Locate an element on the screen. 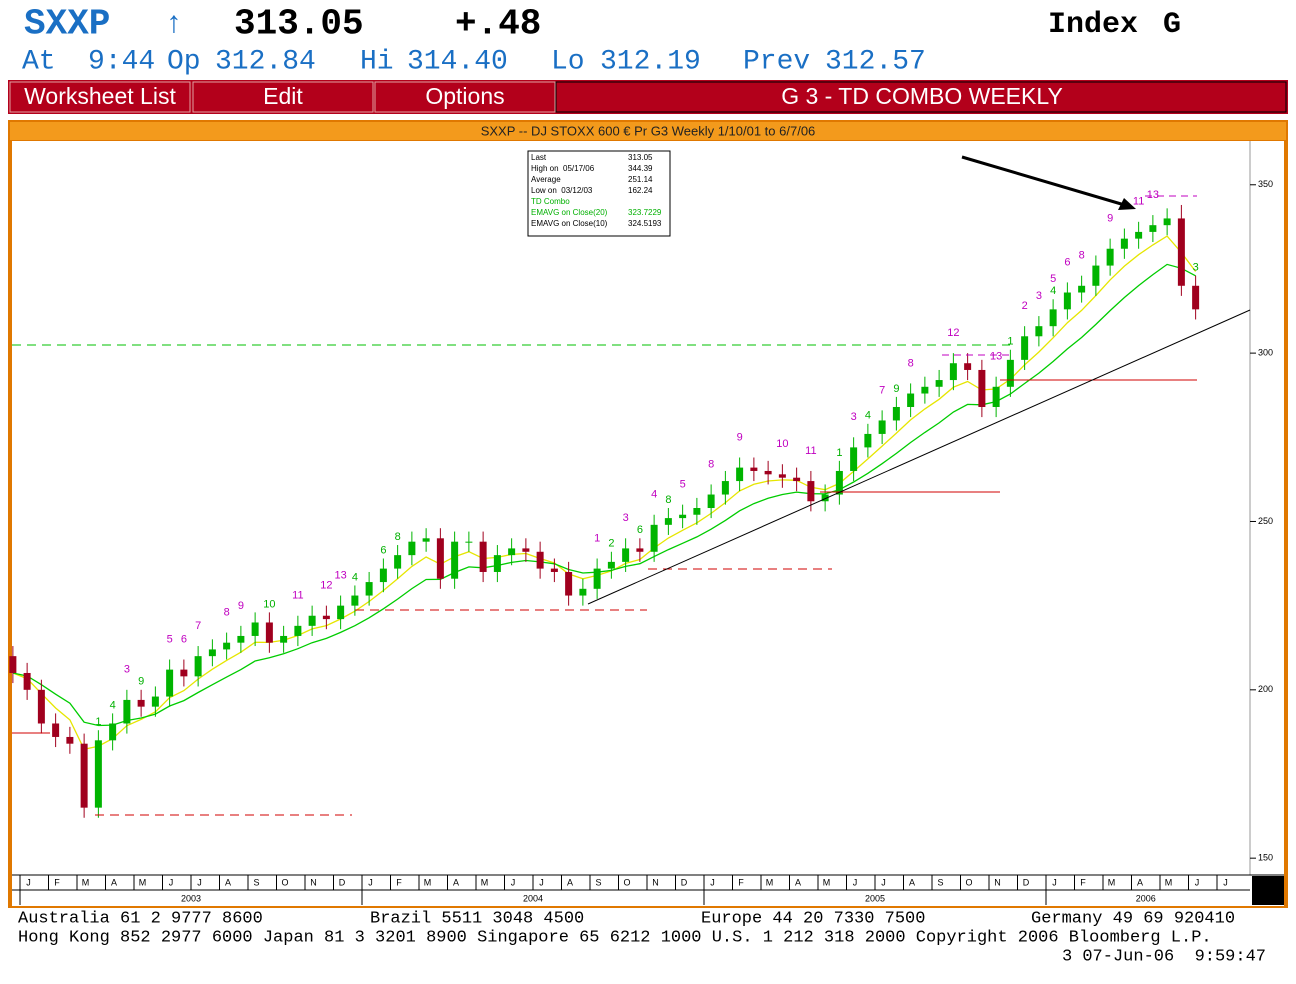 The width and height of the screenshot is (1296, 984). stat-label: EMAVG on Close(10) is located at coordinates (569, 223).